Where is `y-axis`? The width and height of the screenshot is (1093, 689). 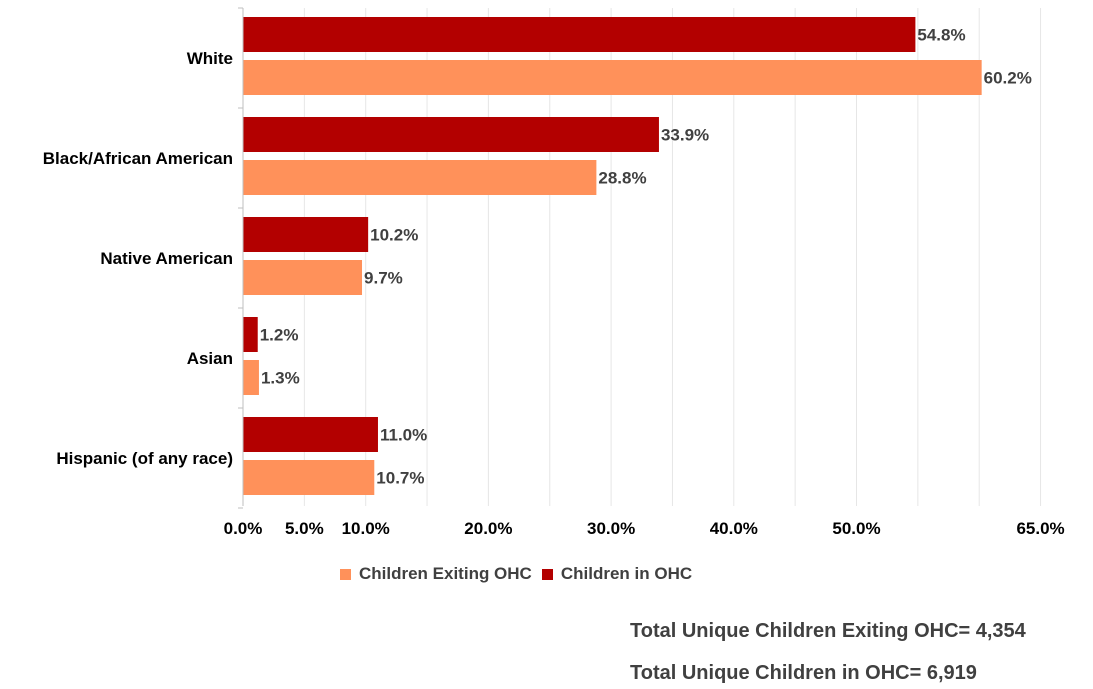 y-axis is located at coordinates (241, 258).